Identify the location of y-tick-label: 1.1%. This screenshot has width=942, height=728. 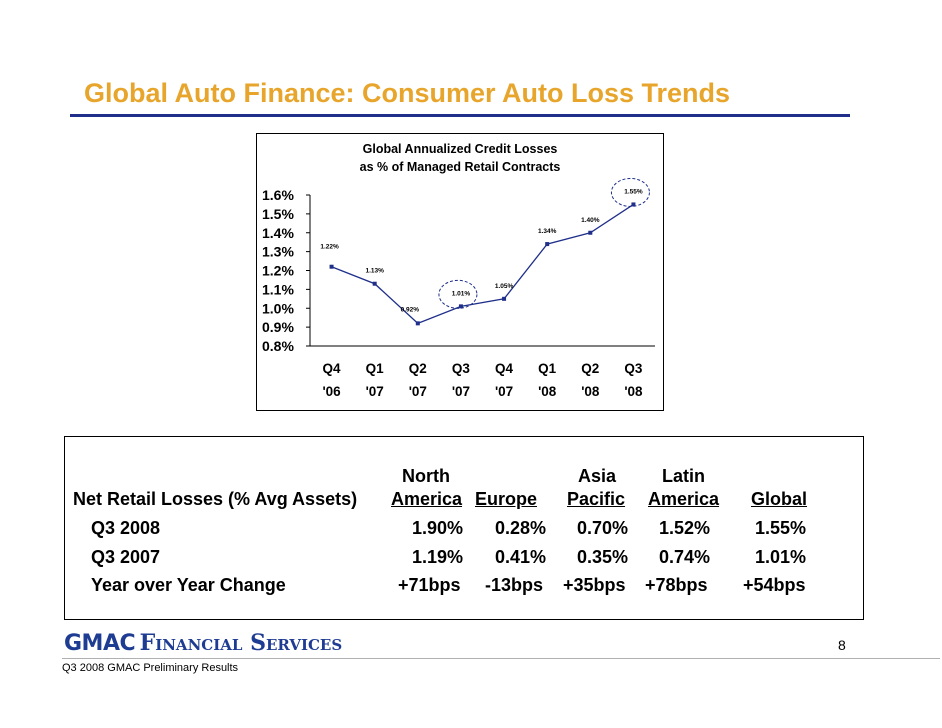
(278, 289).